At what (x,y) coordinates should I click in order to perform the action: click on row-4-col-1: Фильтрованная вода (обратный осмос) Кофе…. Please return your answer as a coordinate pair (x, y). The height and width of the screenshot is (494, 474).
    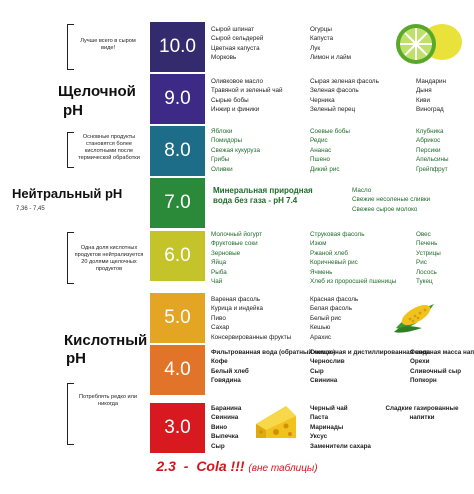
    Looking at the image, I should click on (273, 367).